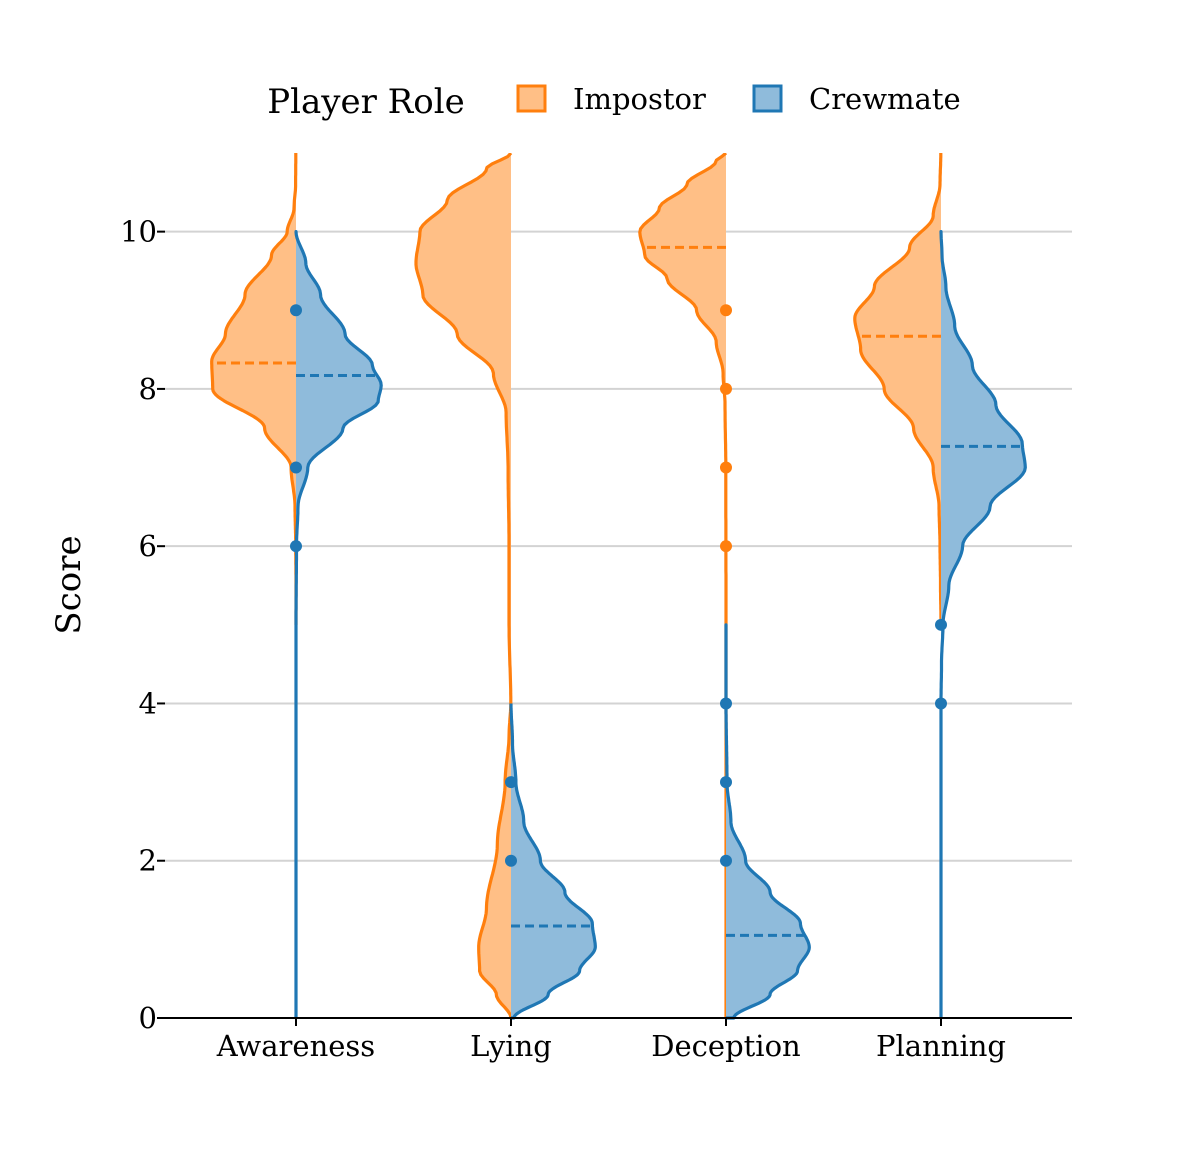  What do you see at coordinates (767, 98) in the screenshot?
I see `legend-swatch-crewmate` at bounding box center [767, 98].